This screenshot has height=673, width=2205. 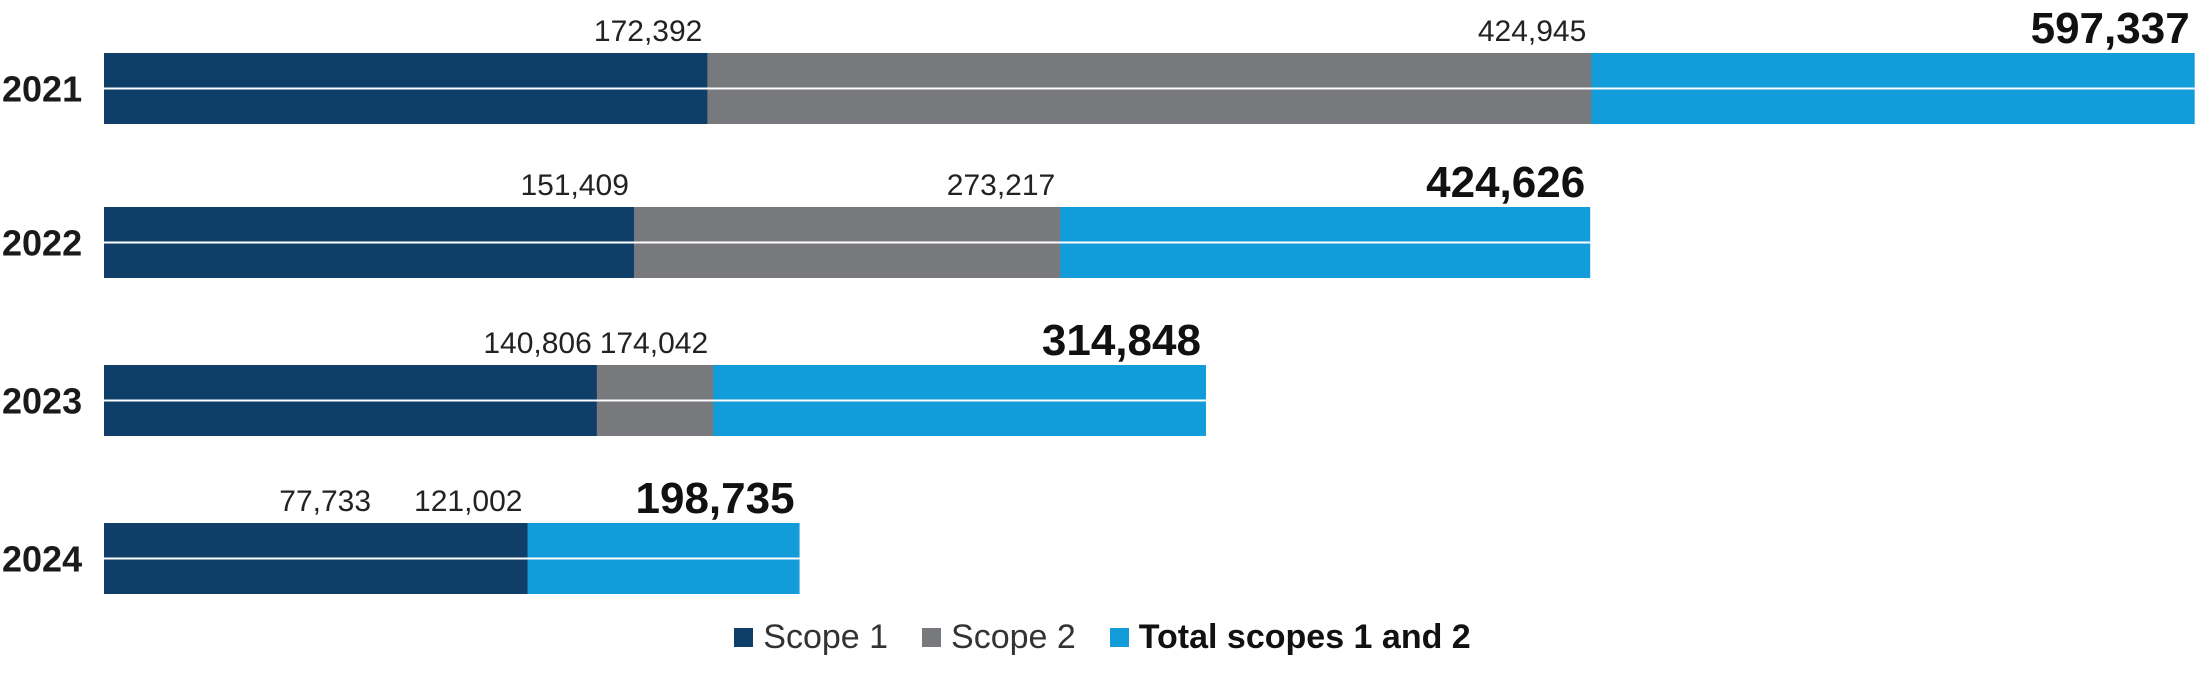 What do you see at coordinates (1121, 340) in the screenshot?
I see `value-label-total-2023: 314,848` at bounding box center [1121, 340].